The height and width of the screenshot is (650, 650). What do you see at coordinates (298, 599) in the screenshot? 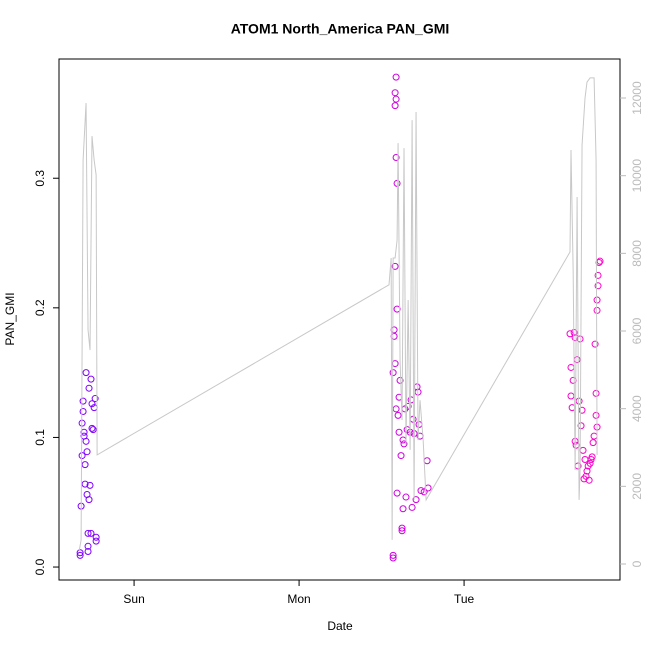
I see `x-tick-label: Mon` at bounding box center [298, 599].